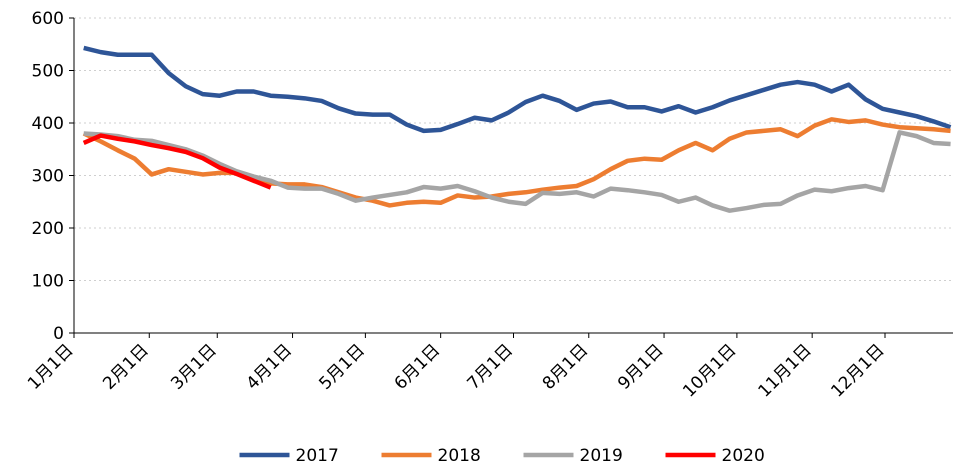  I want to click on x-tick-label: 7月1日, so click(490, 366).